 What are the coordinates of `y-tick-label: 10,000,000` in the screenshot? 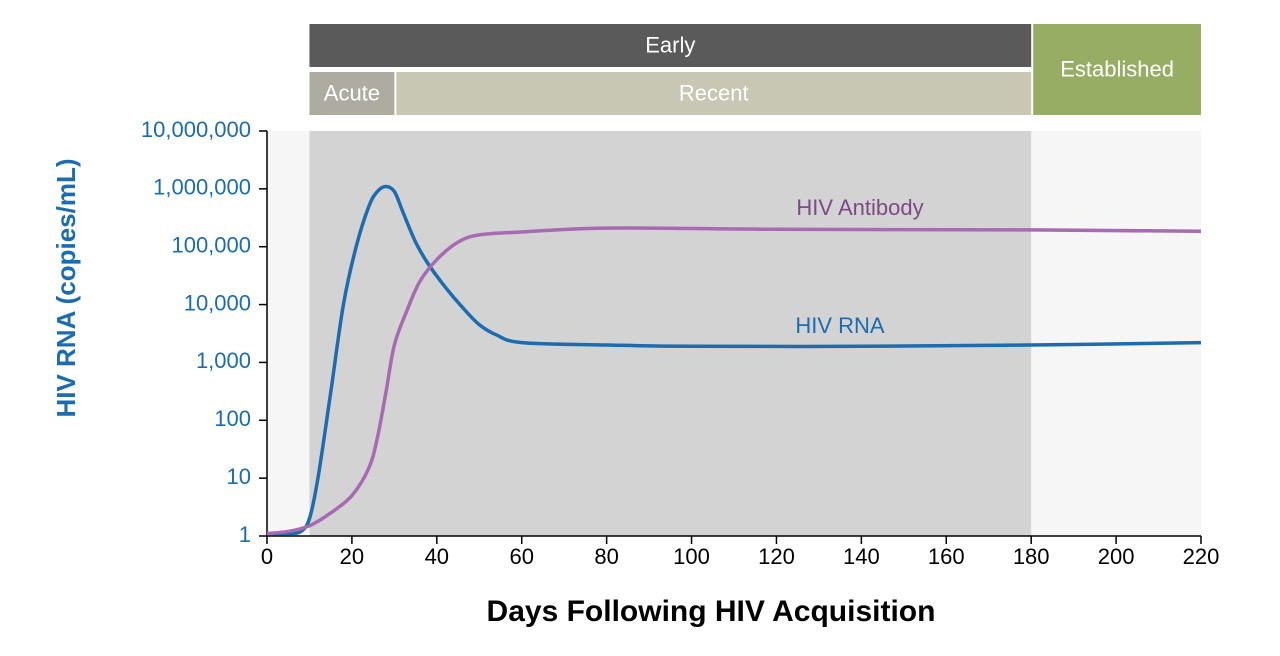 It's located at (196, 129).